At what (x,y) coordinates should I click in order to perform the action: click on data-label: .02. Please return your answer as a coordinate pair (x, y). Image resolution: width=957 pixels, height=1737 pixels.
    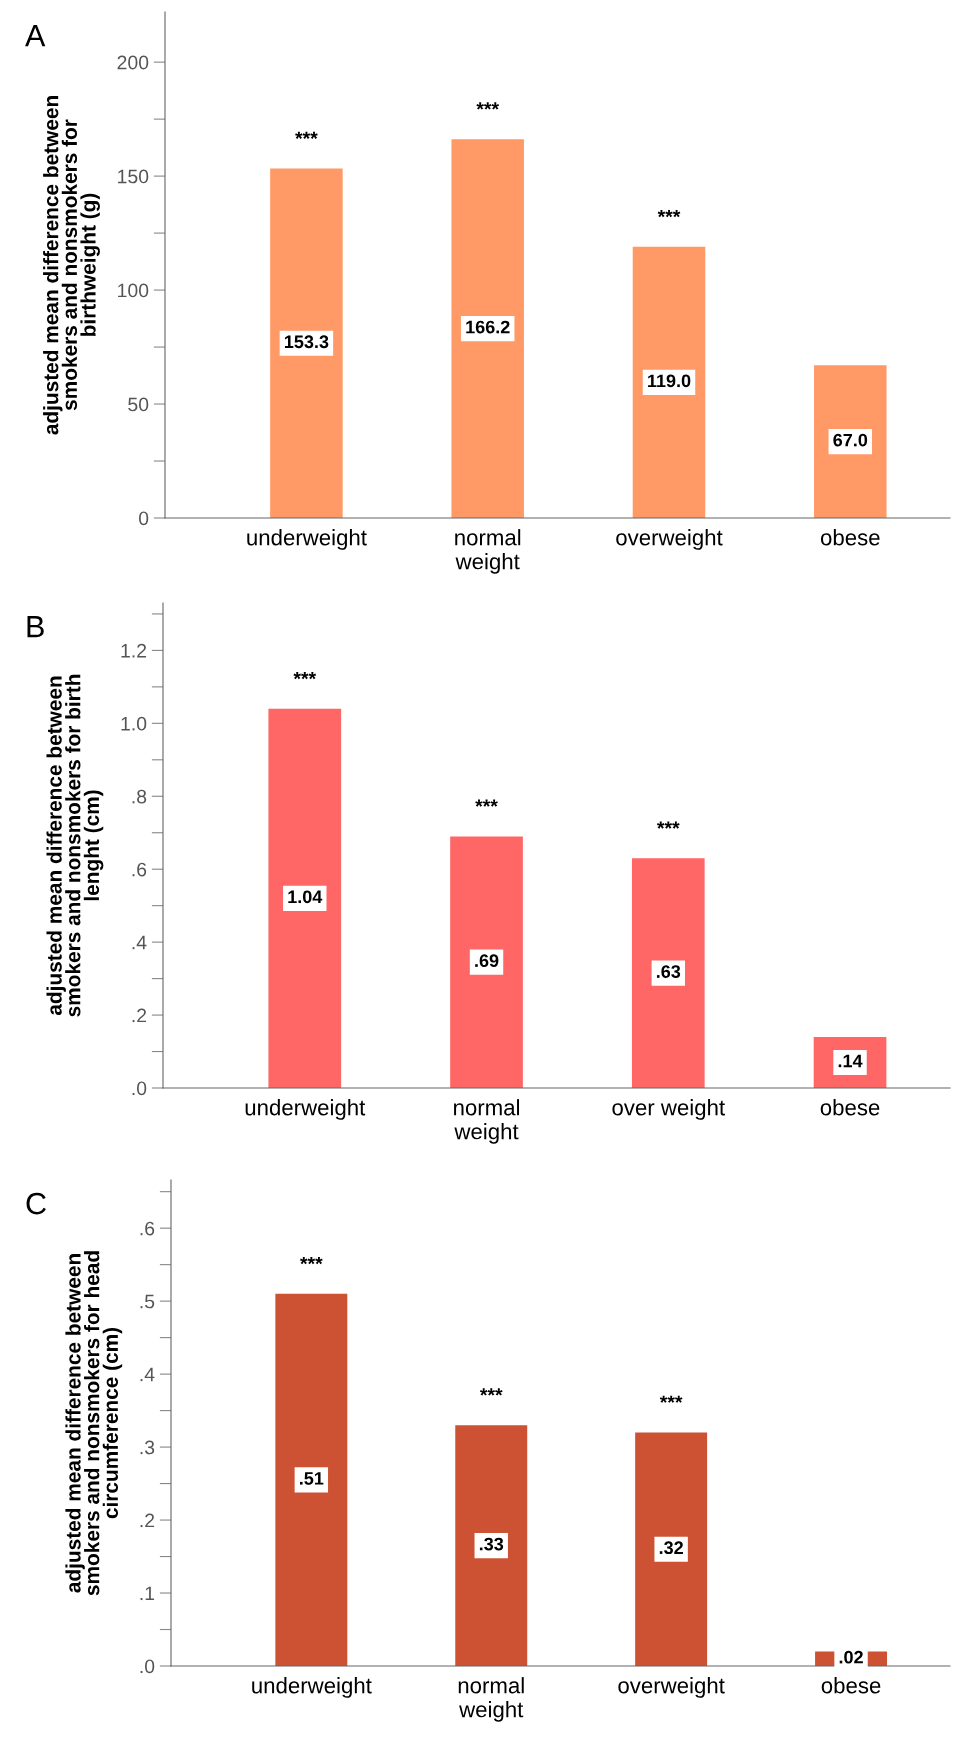
    Looking at the image, I should click on (851, 1657).